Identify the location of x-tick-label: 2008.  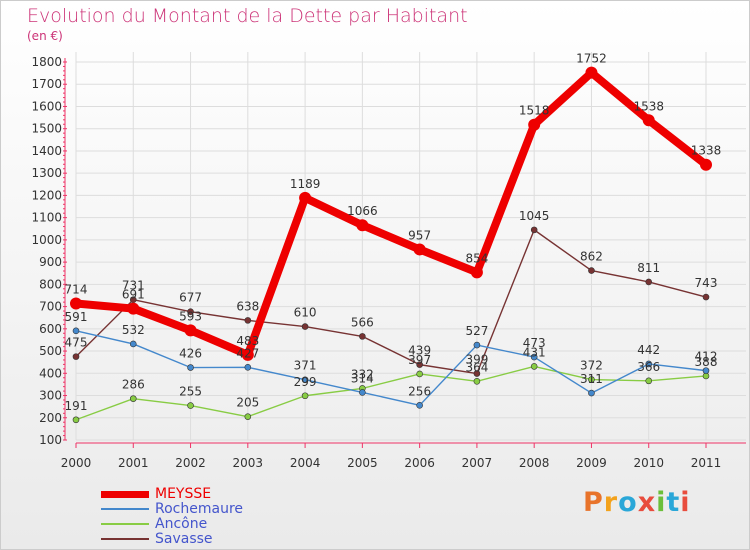
(534, 463).